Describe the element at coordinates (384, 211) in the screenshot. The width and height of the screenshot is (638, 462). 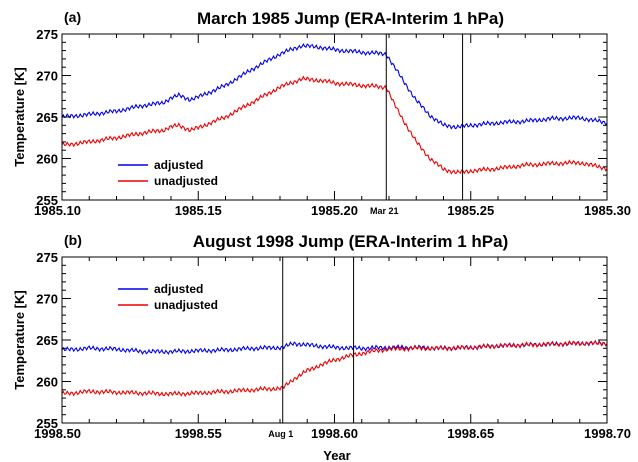
I see `event-marker-label: Mar 21` at that location.